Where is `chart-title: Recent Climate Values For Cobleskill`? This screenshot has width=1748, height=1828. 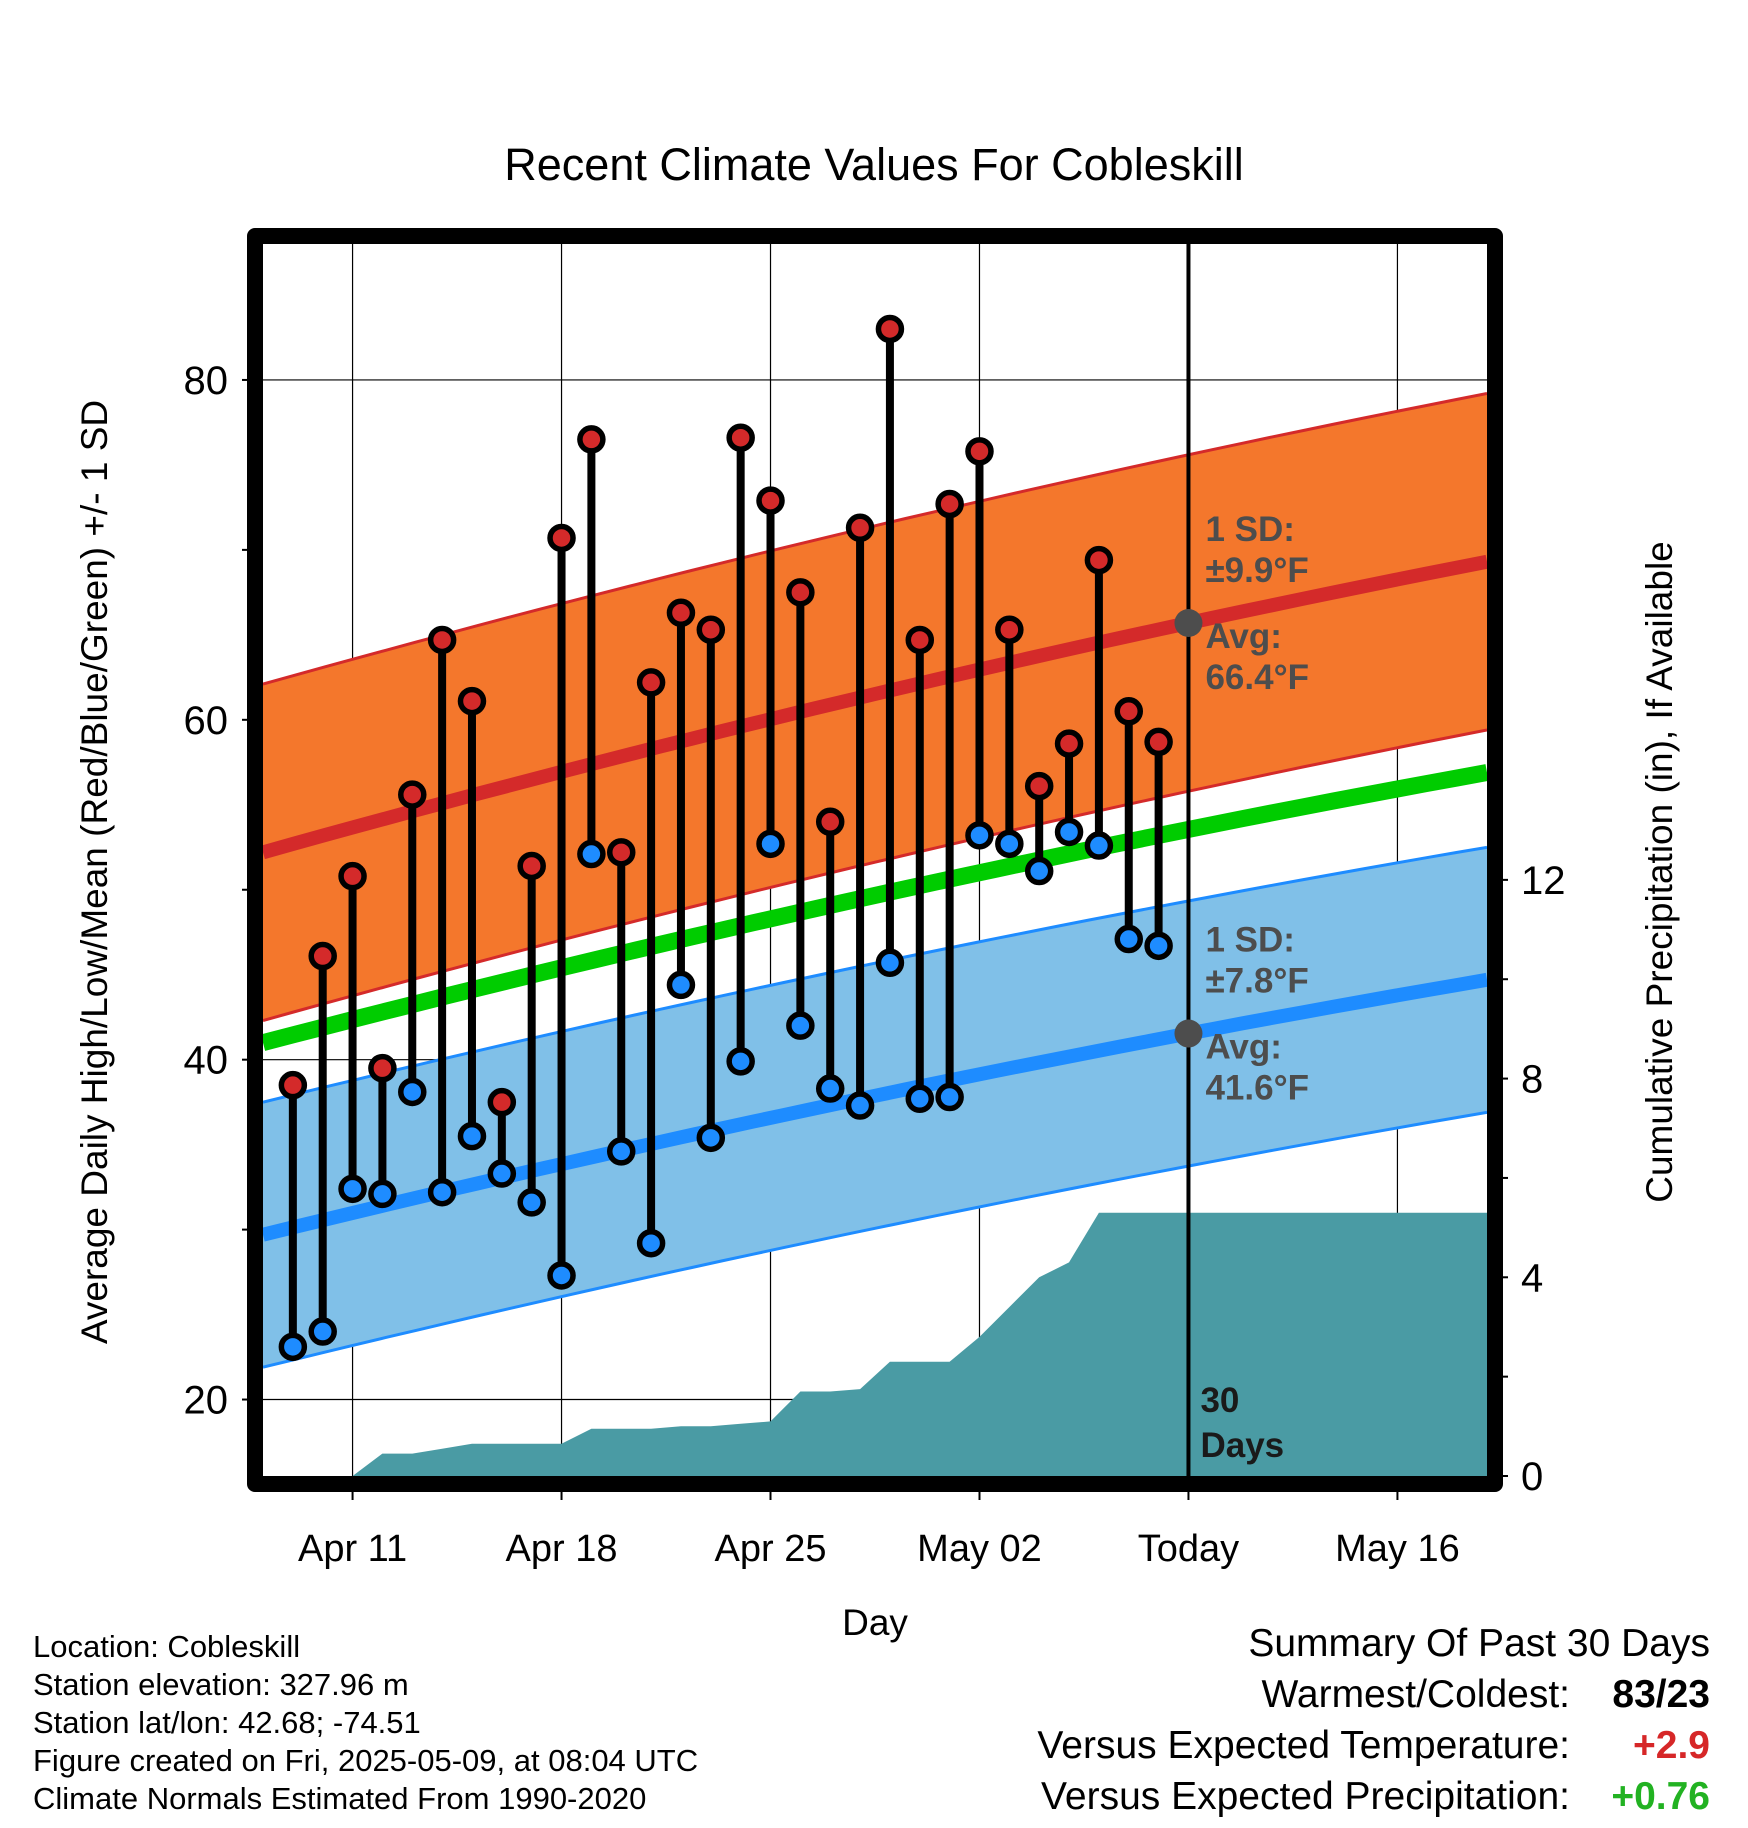
chart-title: Recent Climate Values For Cobleskill is located at coordinates (873, 164).